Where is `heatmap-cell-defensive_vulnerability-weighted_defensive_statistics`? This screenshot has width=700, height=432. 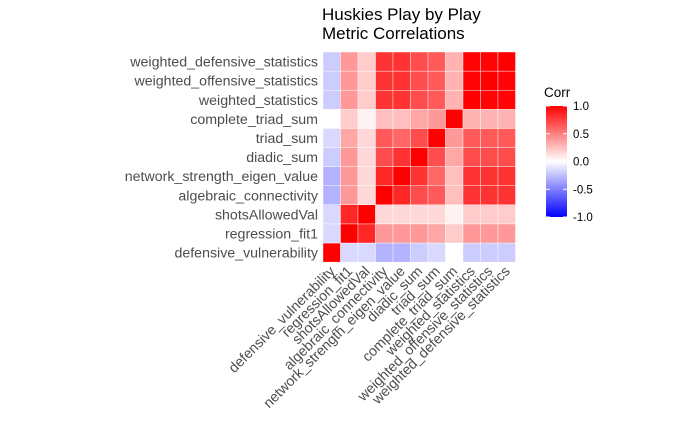
heatmap-cell-defensive_vulnerability-weighted_defensive_statistics is located at coordinates (506, 252).